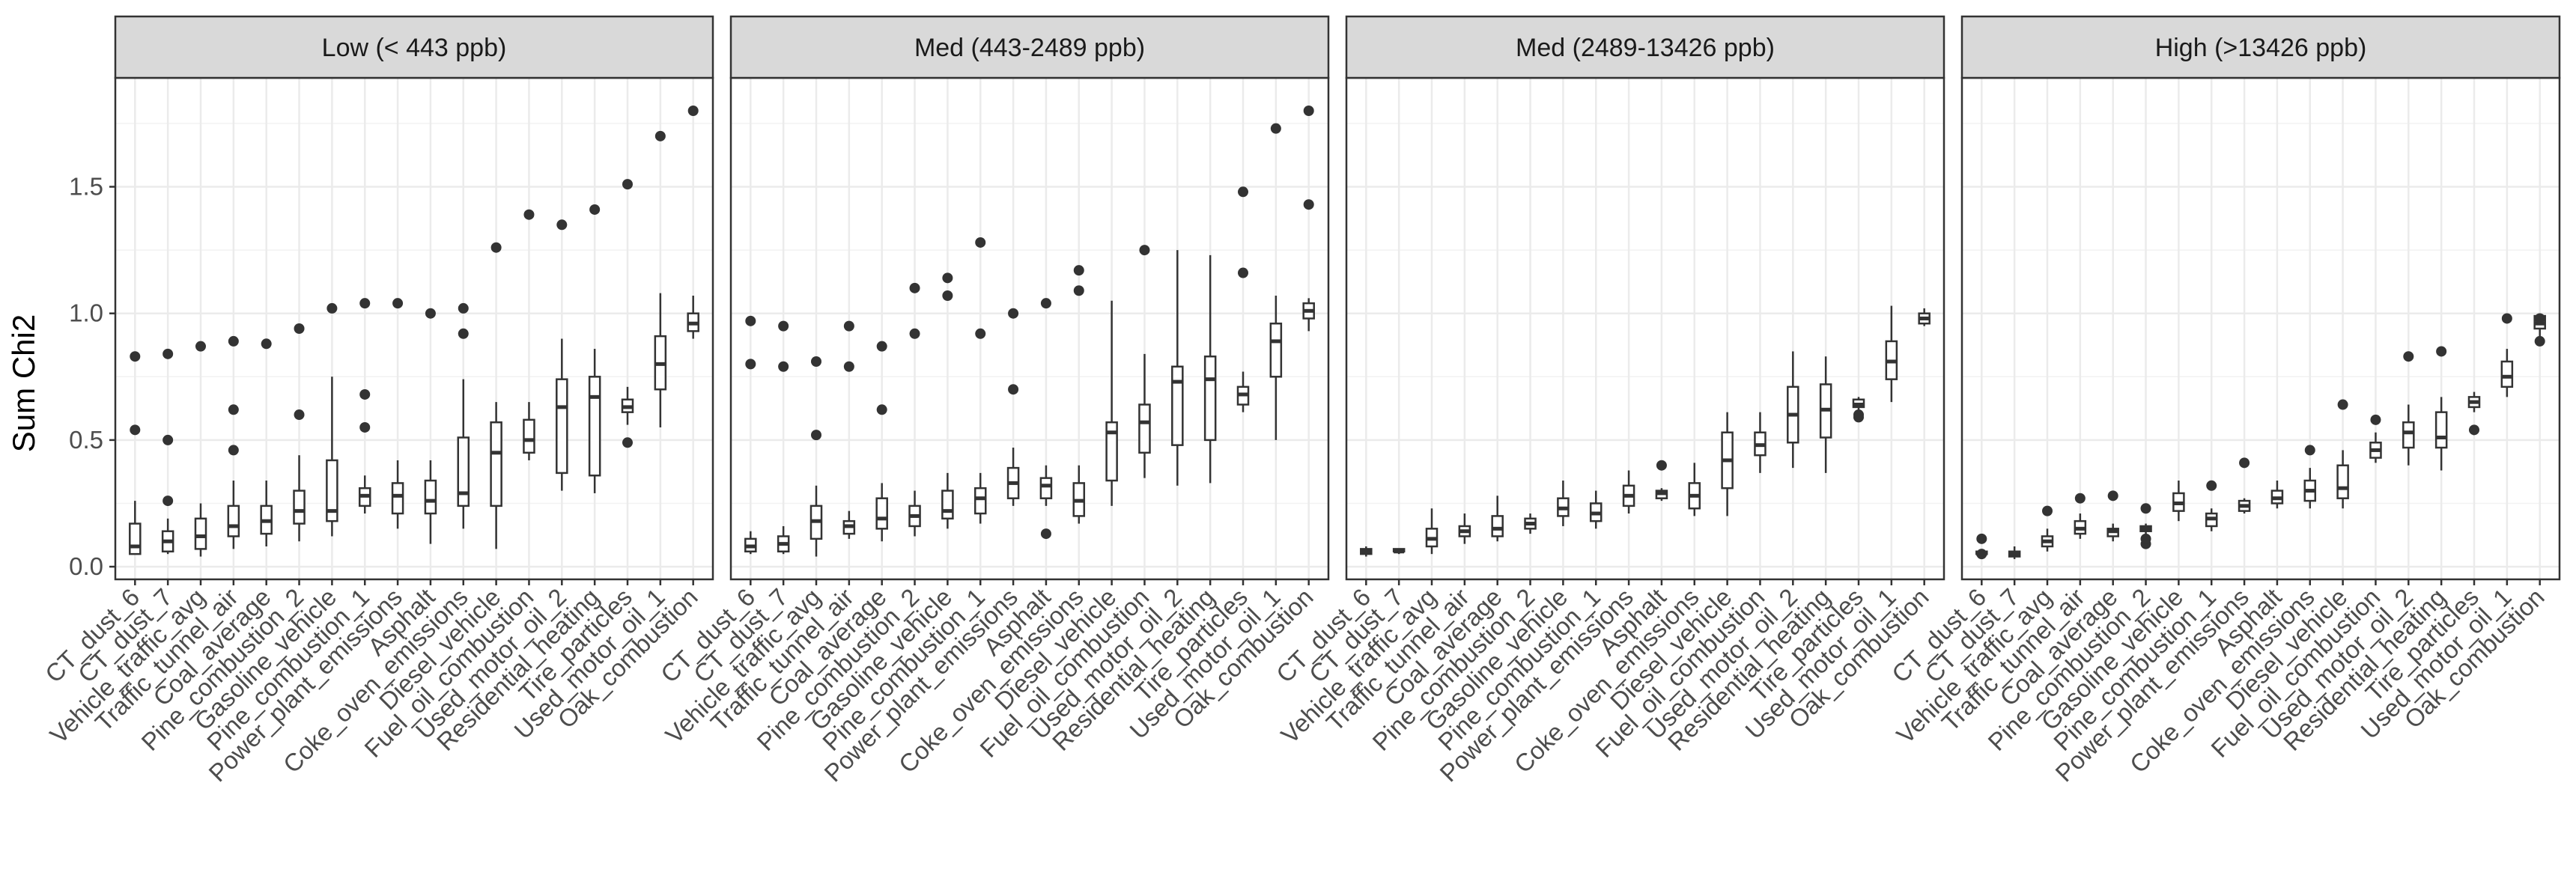  I want to click on box-Diesel_vehicle, so click(1727, 464).